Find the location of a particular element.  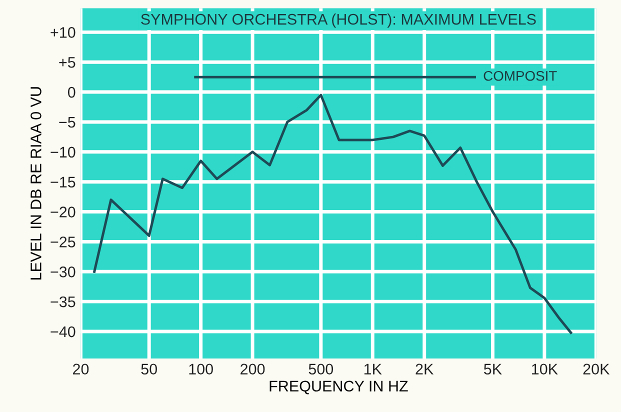

x-axis-title: FREQUENCY IN HZ is located at coordinates (339, 387).